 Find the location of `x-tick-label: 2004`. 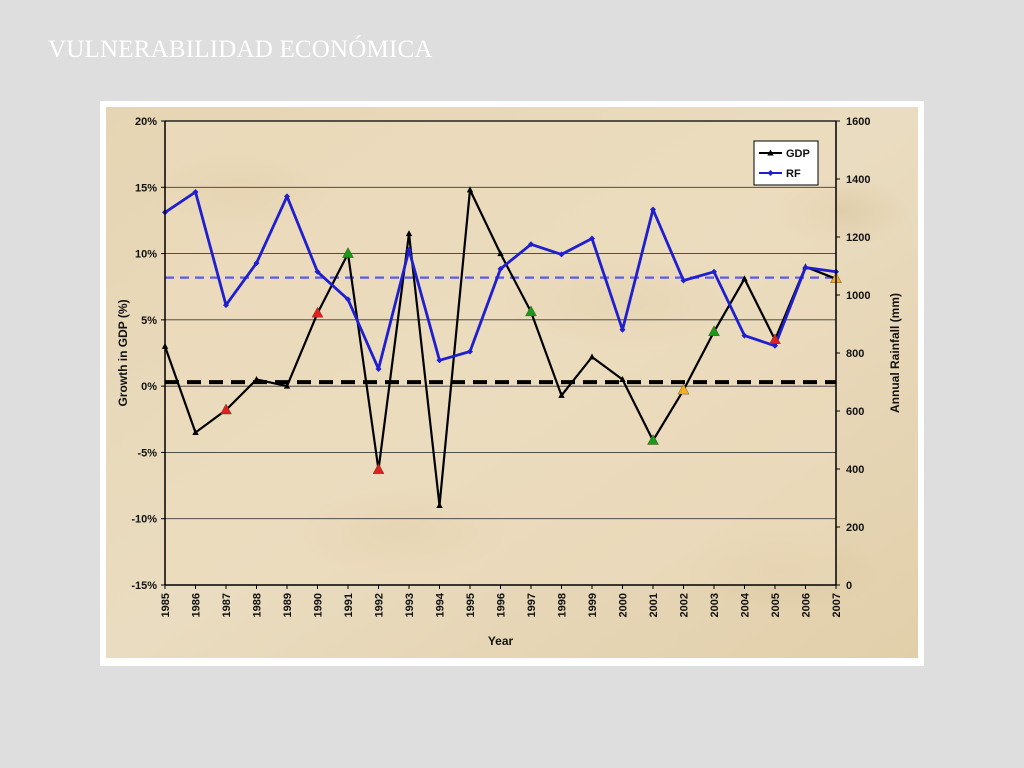

x-tick-label: 2004 is located at coordinates (746, 604).